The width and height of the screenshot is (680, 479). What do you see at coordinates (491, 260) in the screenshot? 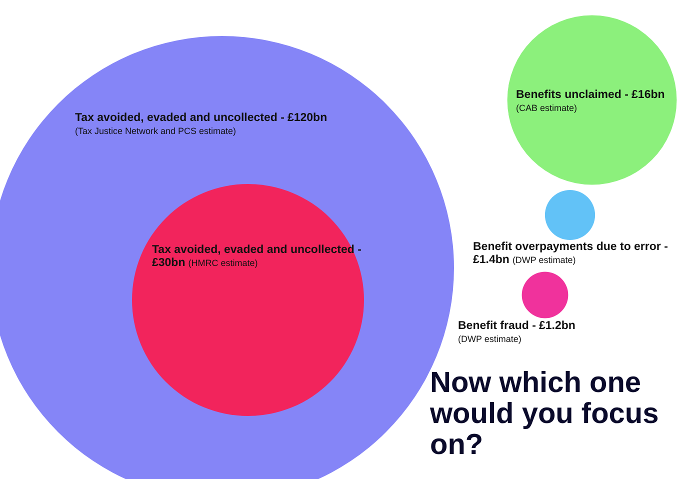
I see `data-label: £1.4bn` at bounding box center [491, 260].